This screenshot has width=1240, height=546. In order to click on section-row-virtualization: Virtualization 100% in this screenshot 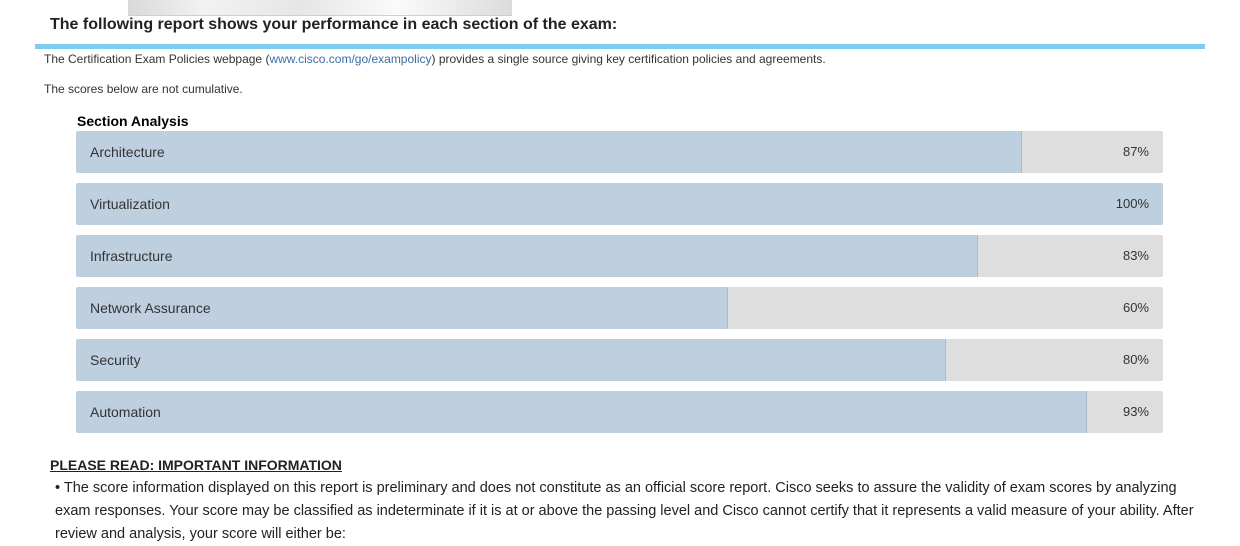, I will do `click(619, 204)`.